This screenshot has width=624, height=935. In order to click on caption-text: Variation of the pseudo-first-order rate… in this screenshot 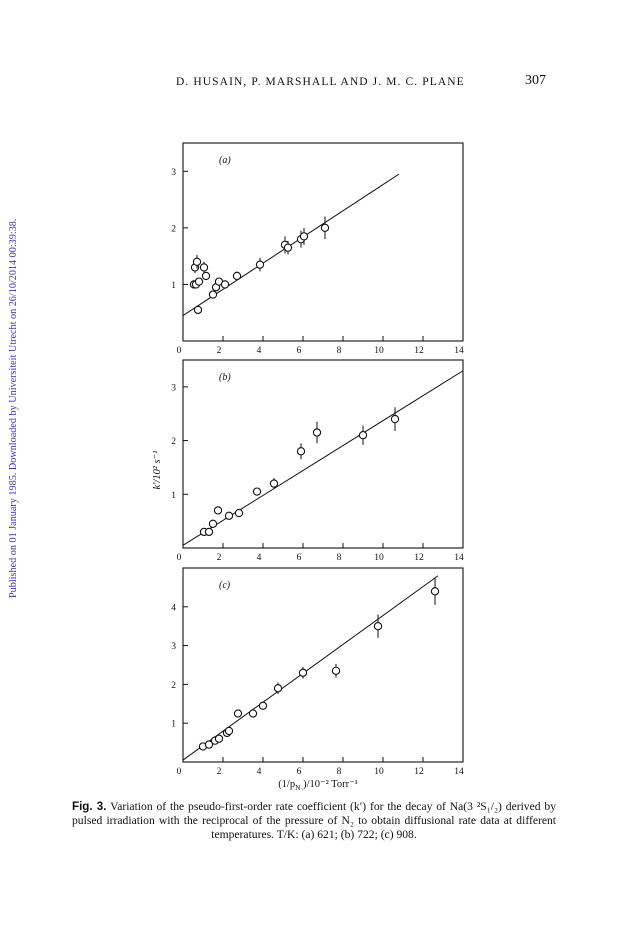, I will do `click(314, 820)`.